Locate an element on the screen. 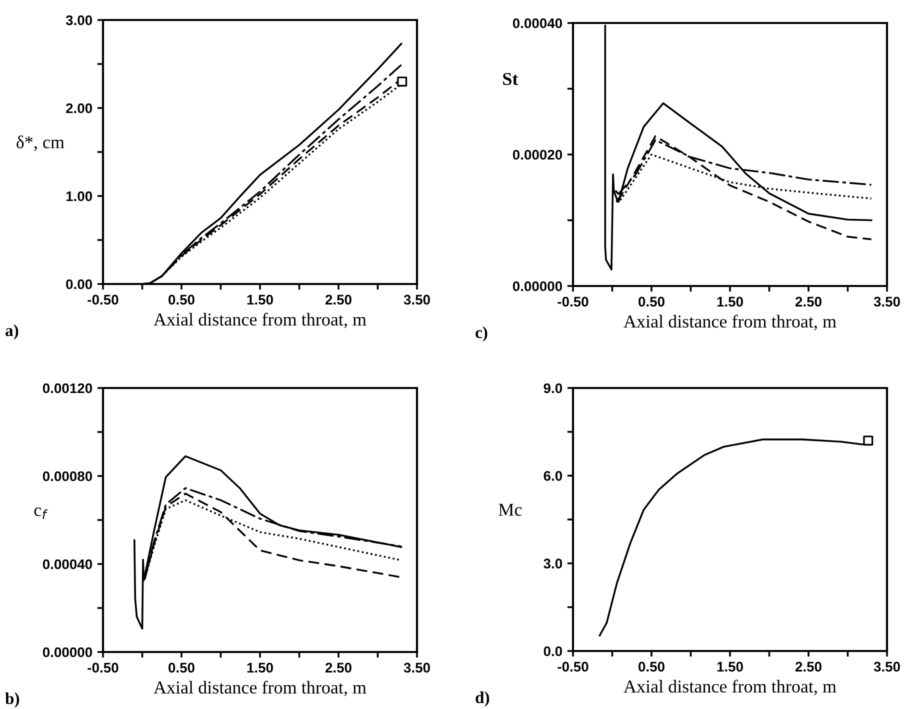  y-axis-title: δ*, cm is located at coordinates (40, 143).